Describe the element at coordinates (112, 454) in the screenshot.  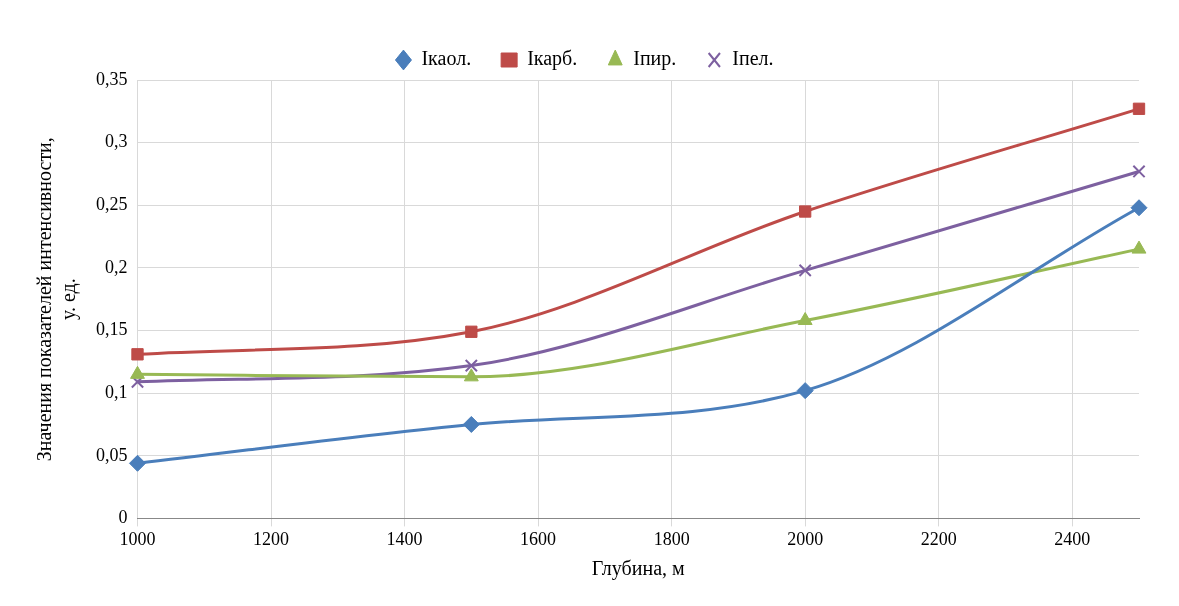
I see `y-tick-label: 0,05` at that location.